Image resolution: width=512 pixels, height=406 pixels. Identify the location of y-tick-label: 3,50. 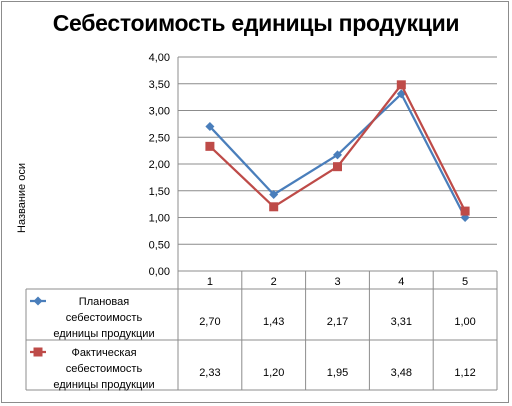
(159, 85).